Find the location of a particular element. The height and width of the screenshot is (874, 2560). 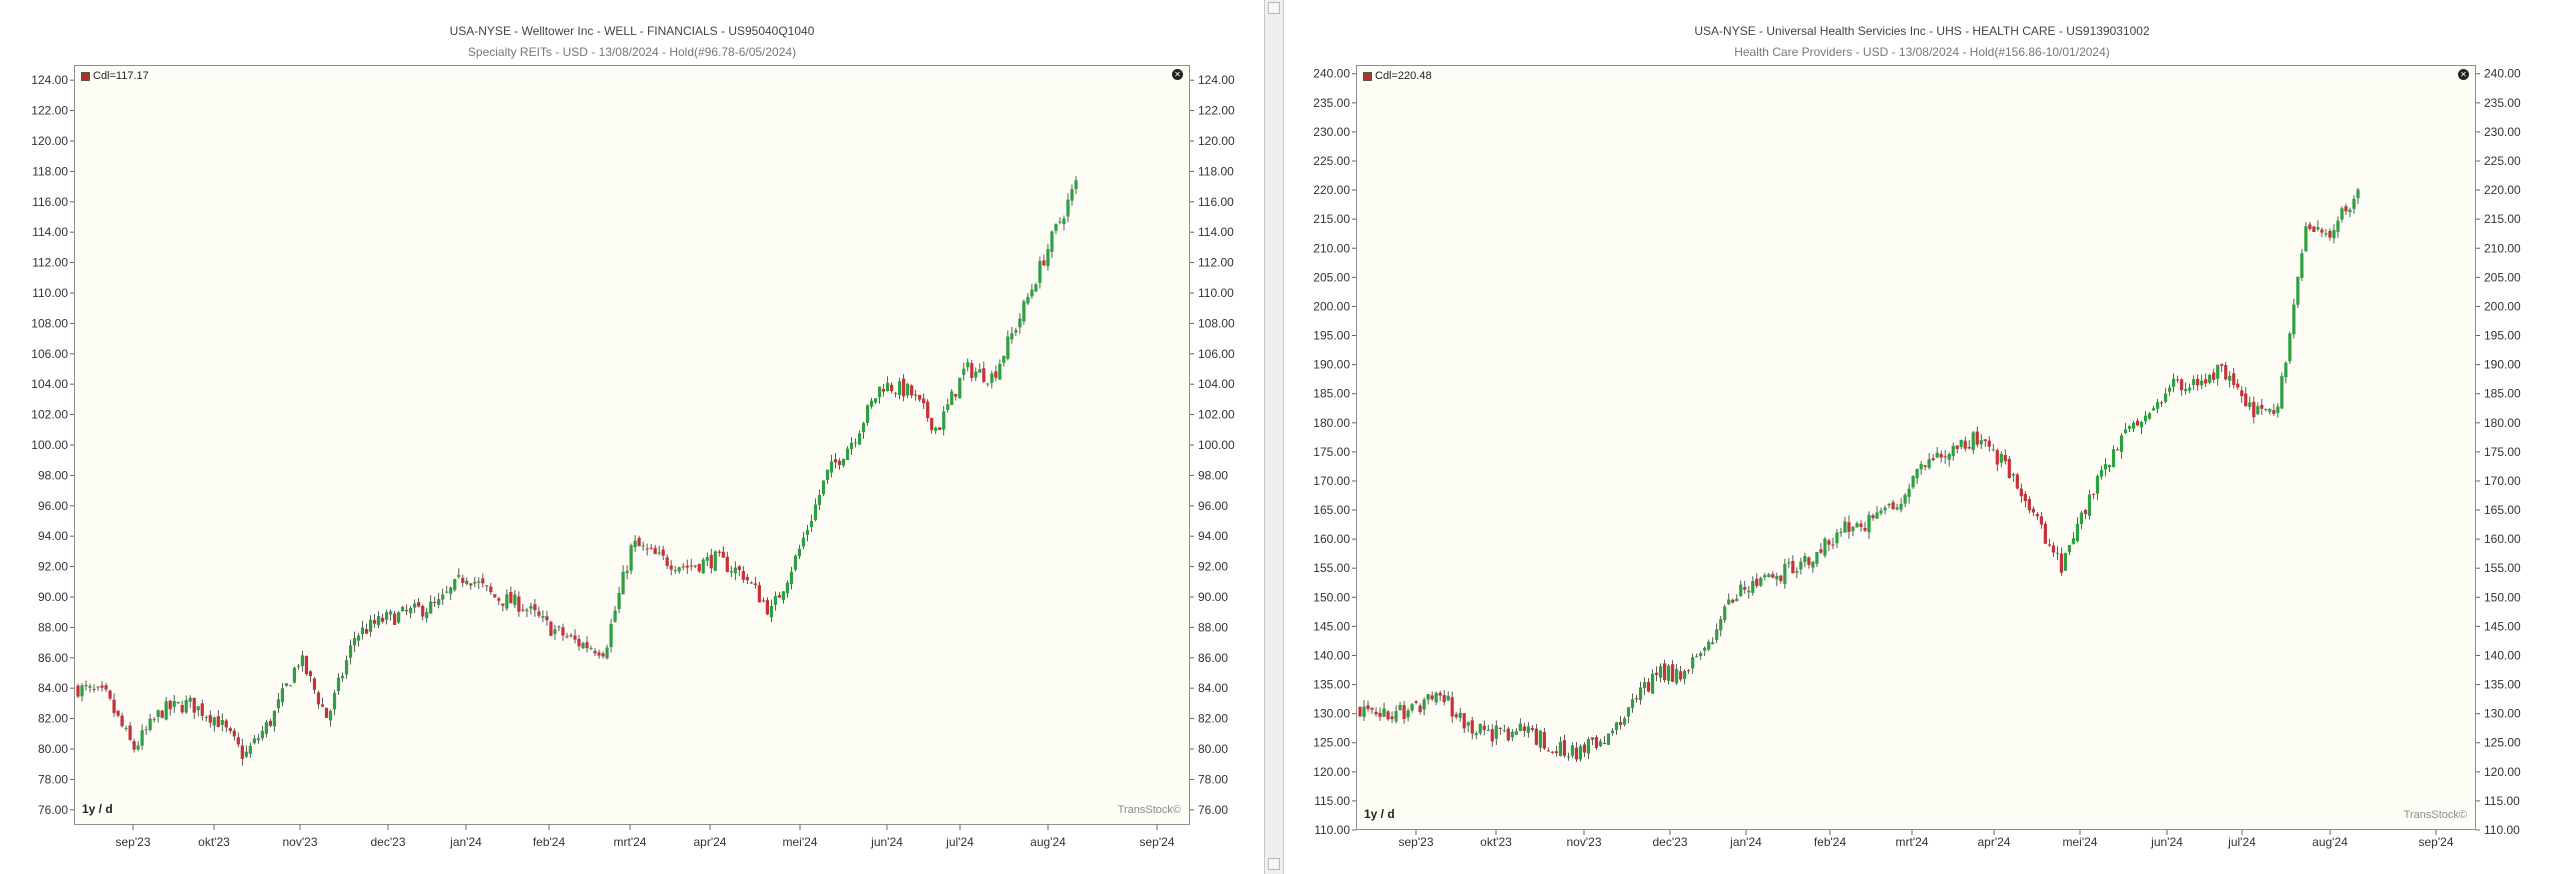

y-tick-label-left: 120.00 is located at coordinates (1331, 772).